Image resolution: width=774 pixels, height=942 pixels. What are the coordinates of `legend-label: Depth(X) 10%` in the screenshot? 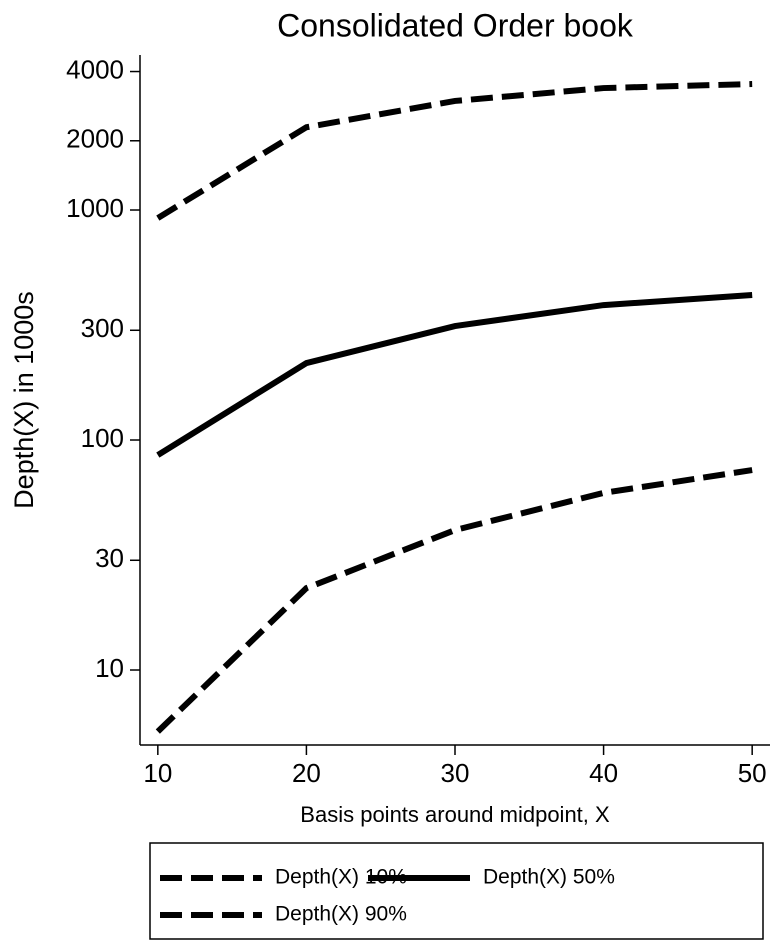 It's located at (341, 877).